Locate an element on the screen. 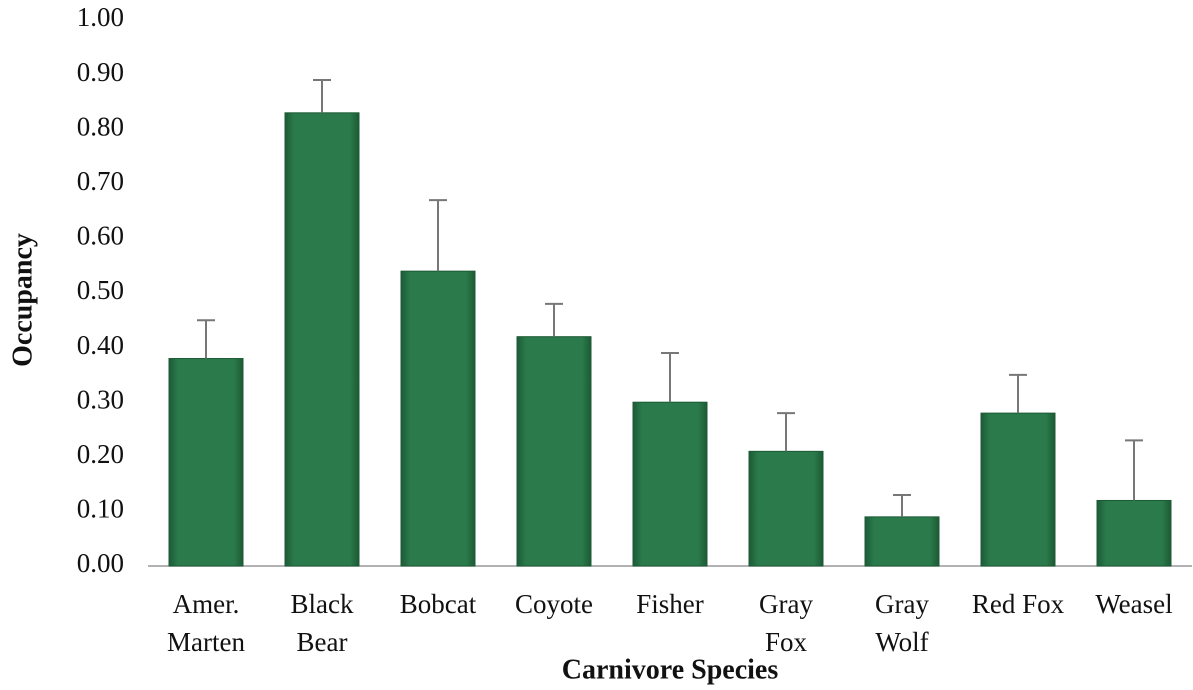 Image resolution: width=1193 pixels, height=690 pixels. x-tick-label: Bobcat is located at coordinates (438, 604).